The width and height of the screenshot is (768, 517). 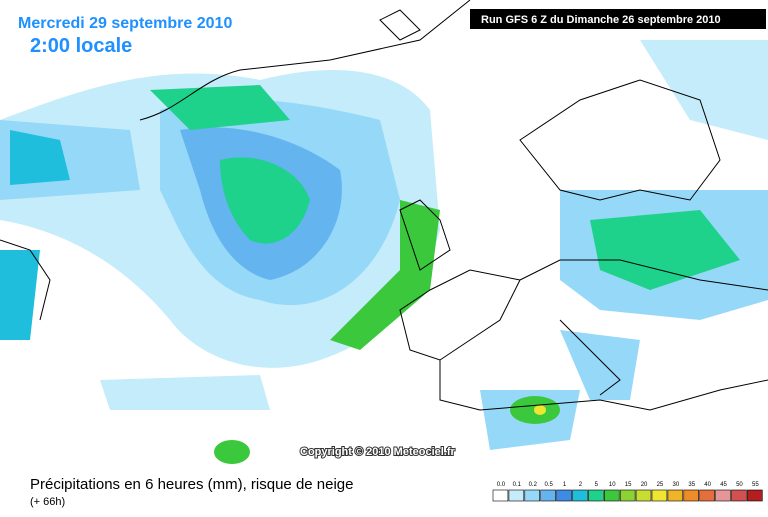 What do you see at coordinates (691, 485) in the screenshot?
I see `legend-label: 35` at bounding box center [691, 485].